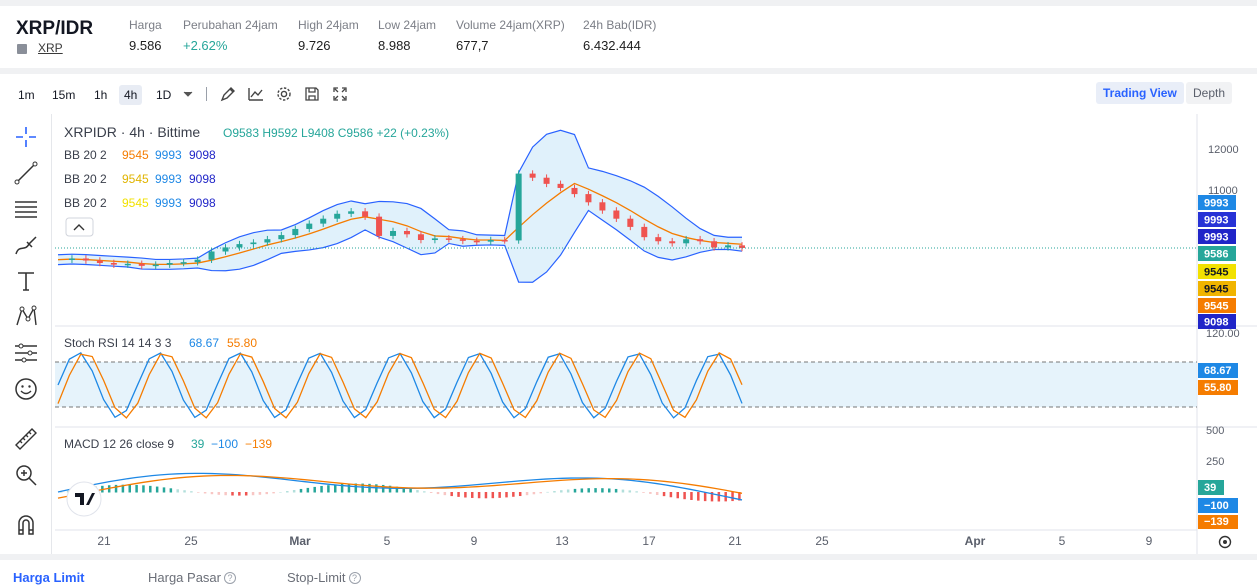 The height and width of the screenshot is (588, 1257). What do you see at coordinates (49, 577) in the screenshot?
I see `order-tab-0: Harga Limit` at bounding box center [49, 577].